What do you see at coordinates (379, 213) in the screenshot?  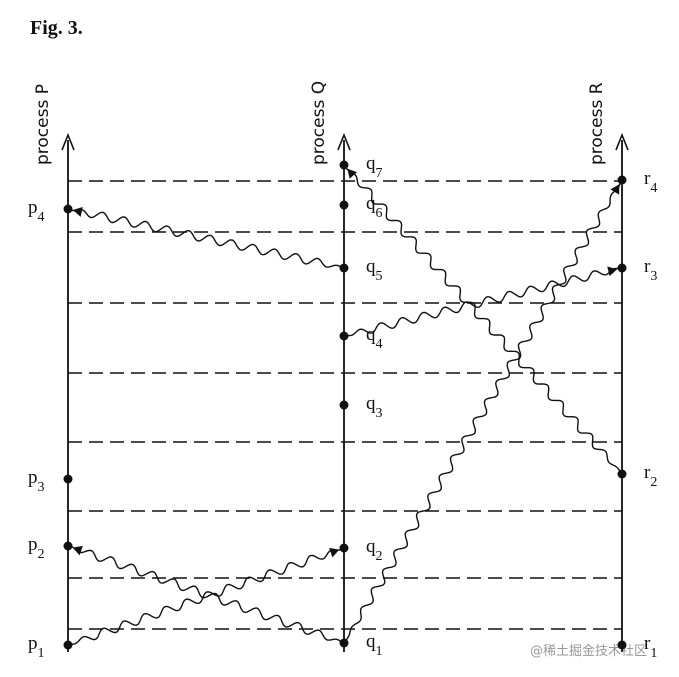 I see `event-index: 6` at bounding box center [379, 213].